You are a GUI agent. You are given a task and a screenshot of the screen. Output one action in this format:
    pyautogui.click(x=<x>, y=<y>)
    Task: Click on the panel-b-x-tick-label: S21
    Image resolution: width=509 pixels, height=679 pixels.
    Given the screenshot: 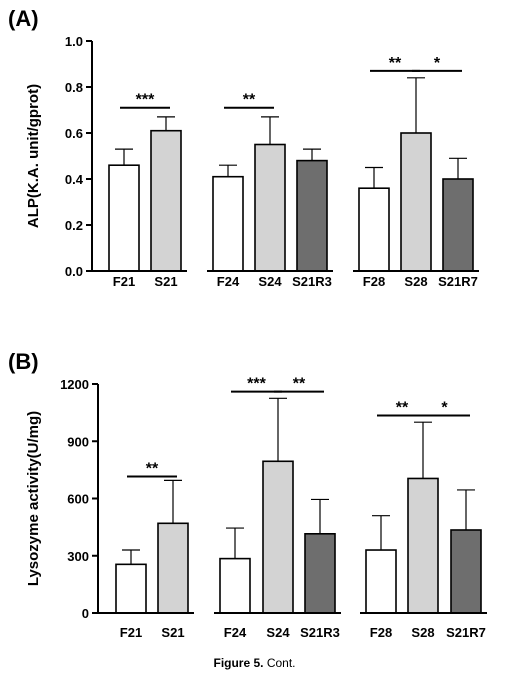 What is the action you would take?
    pyautogui.click(x=172, y=632)
    